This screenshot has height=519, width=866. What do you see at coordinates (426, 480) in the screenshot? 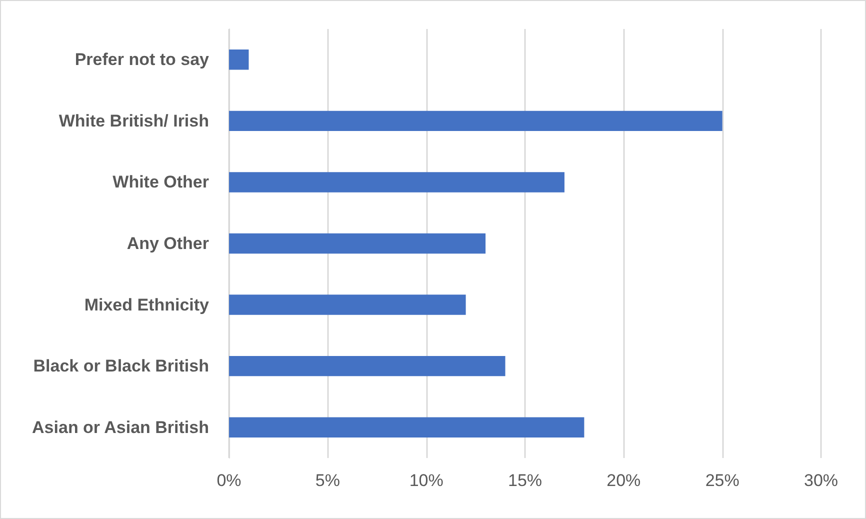
I see `x-tick-label: 10%` at bounding box center [426, 480].